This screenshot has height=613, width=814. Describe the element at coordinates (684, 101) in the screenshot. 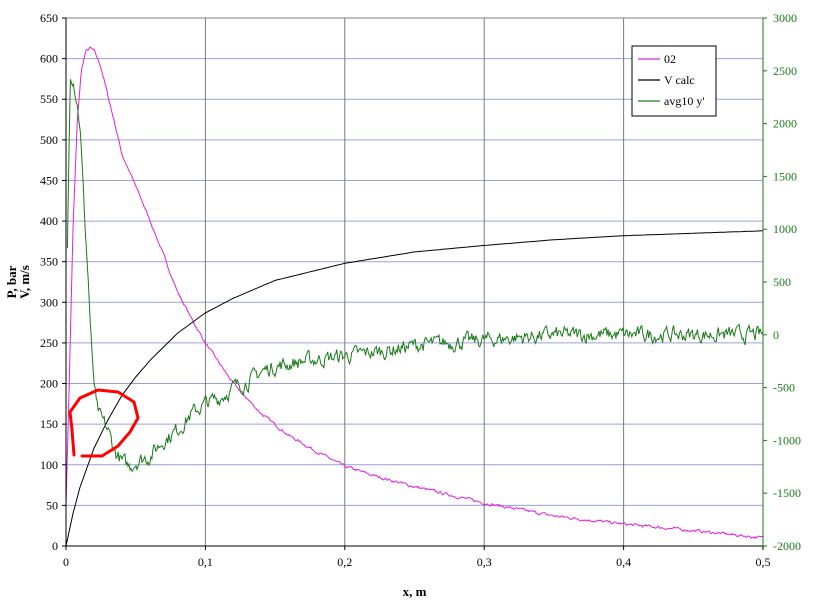

I see `legend-label: avg10 y'` at that location.